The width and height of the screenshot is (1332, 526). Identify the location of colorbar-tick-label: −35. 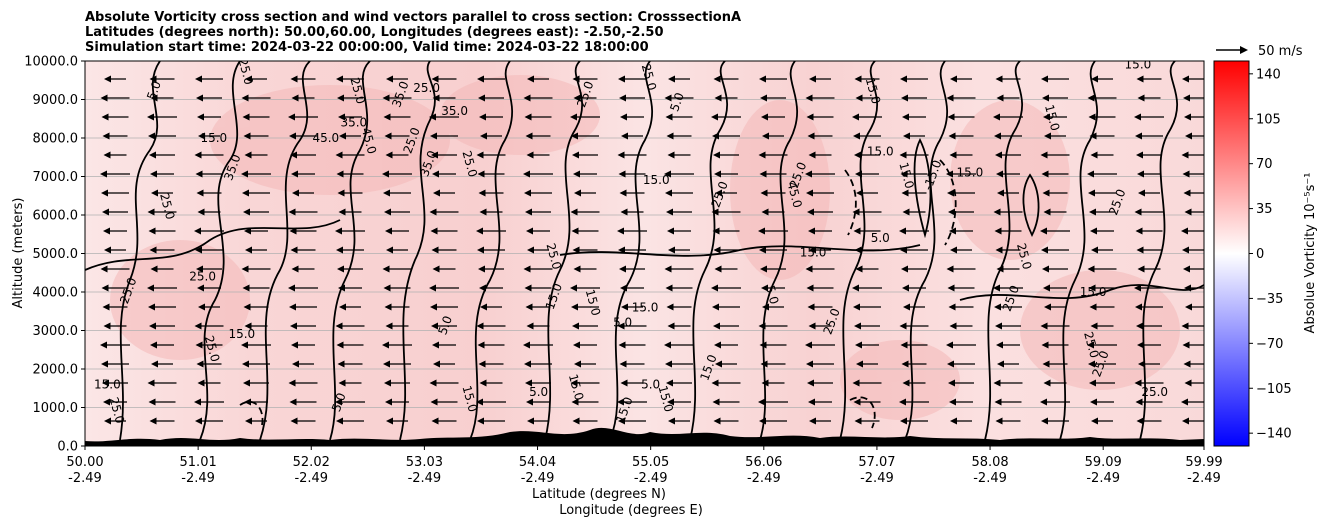
(1269, 299).